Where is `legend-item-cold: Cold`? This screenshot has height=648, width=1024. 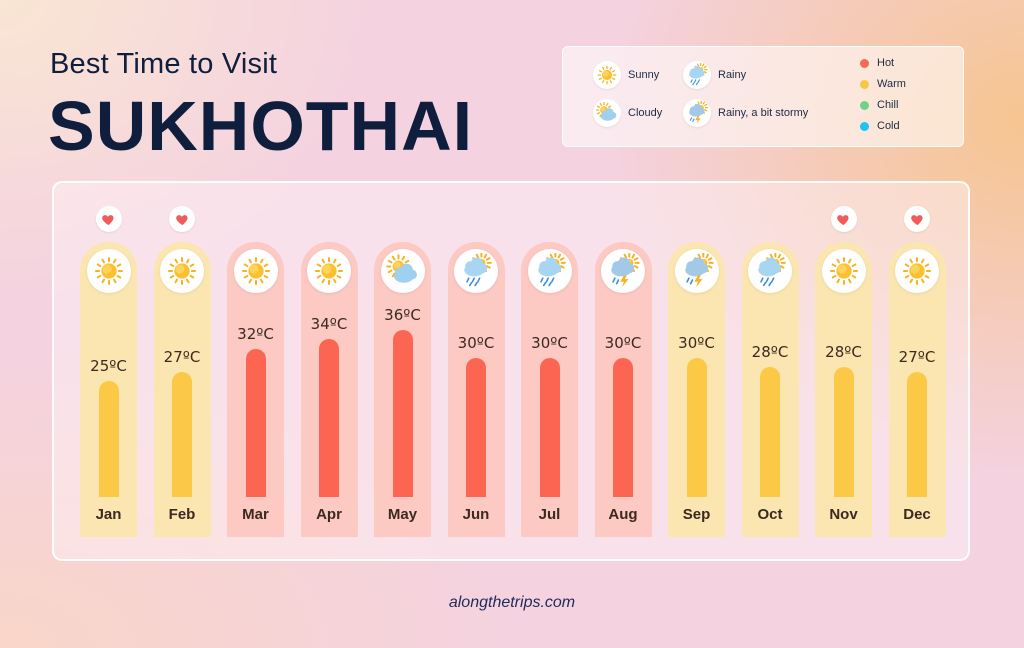 legend-item-cold: Cold is located at coordinates (880, 126).